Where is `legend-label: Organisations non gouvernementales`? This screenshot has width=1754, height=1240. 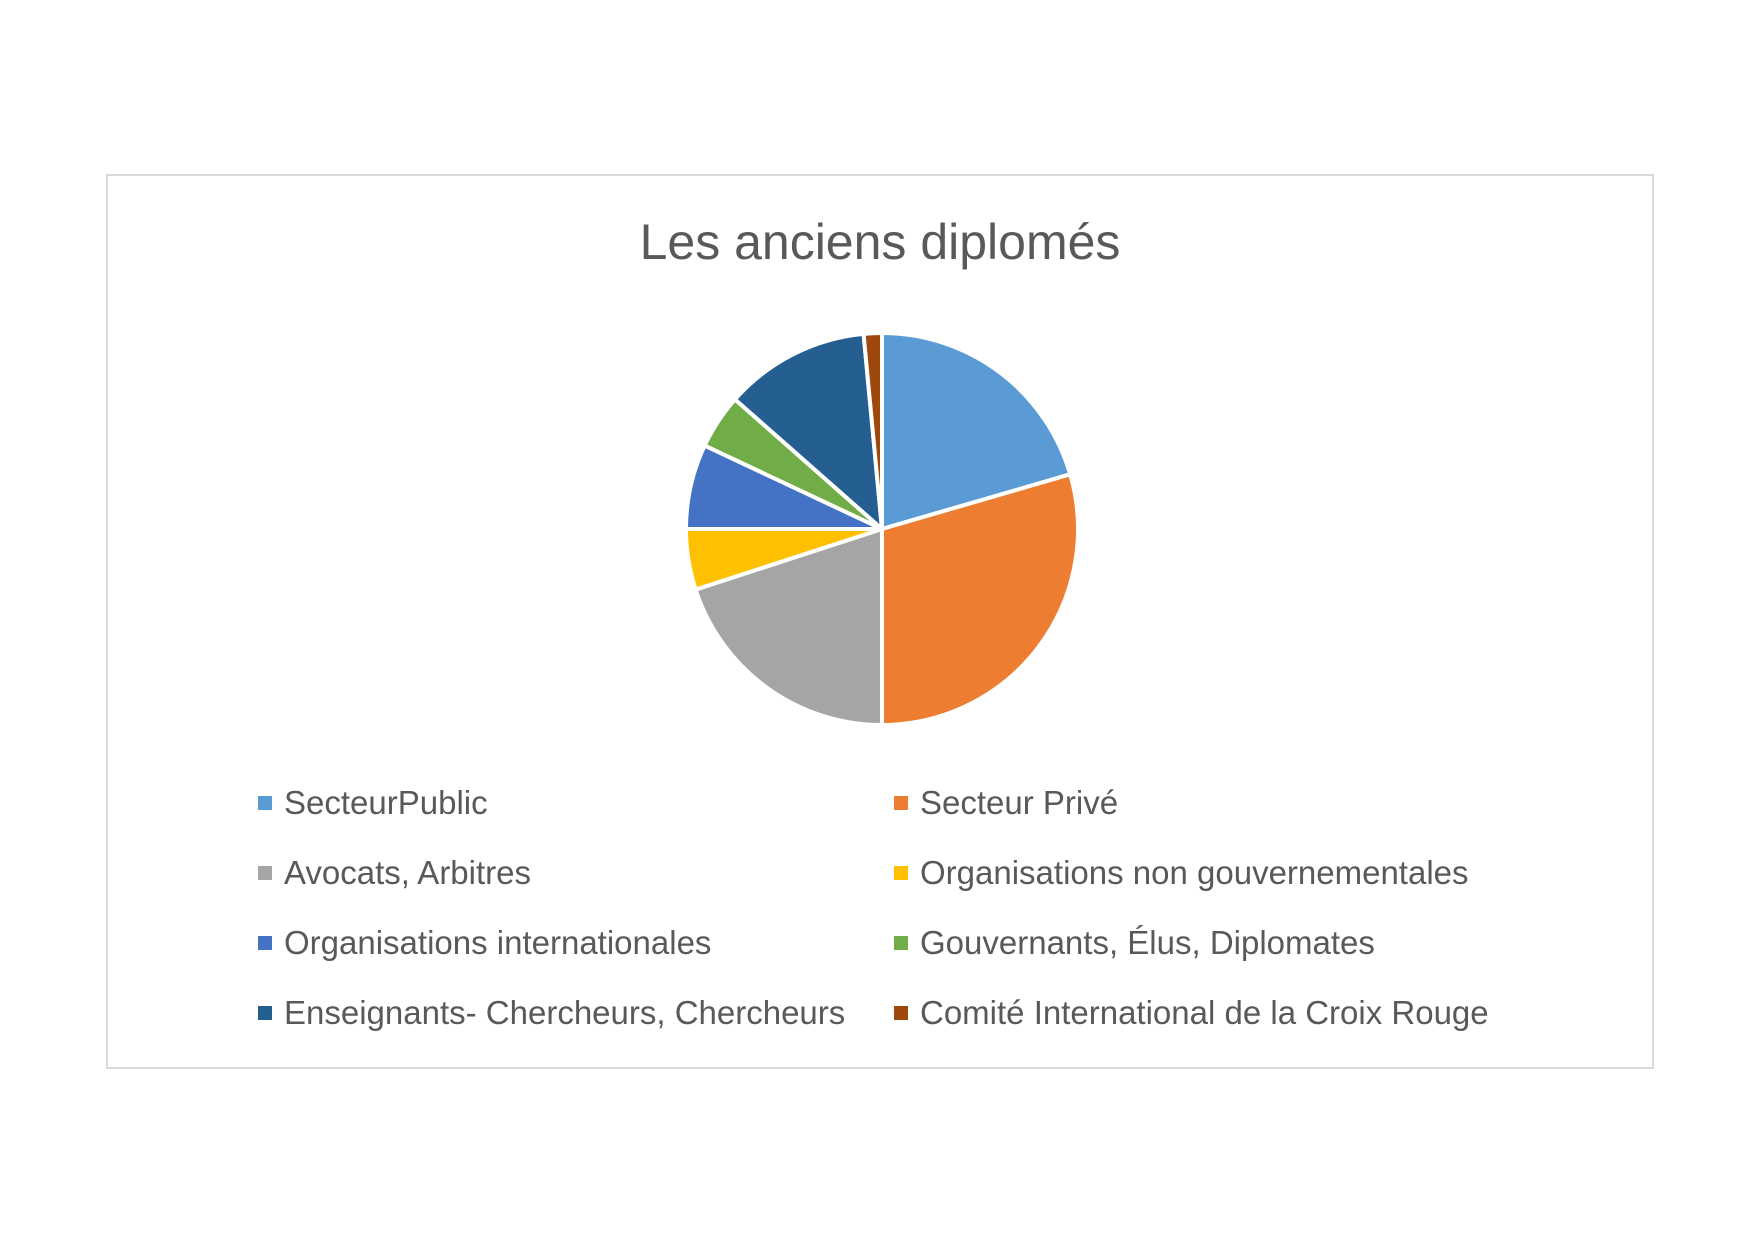
legend-label: Organisations non gouvernementales is located at coordinates (1194, 872).